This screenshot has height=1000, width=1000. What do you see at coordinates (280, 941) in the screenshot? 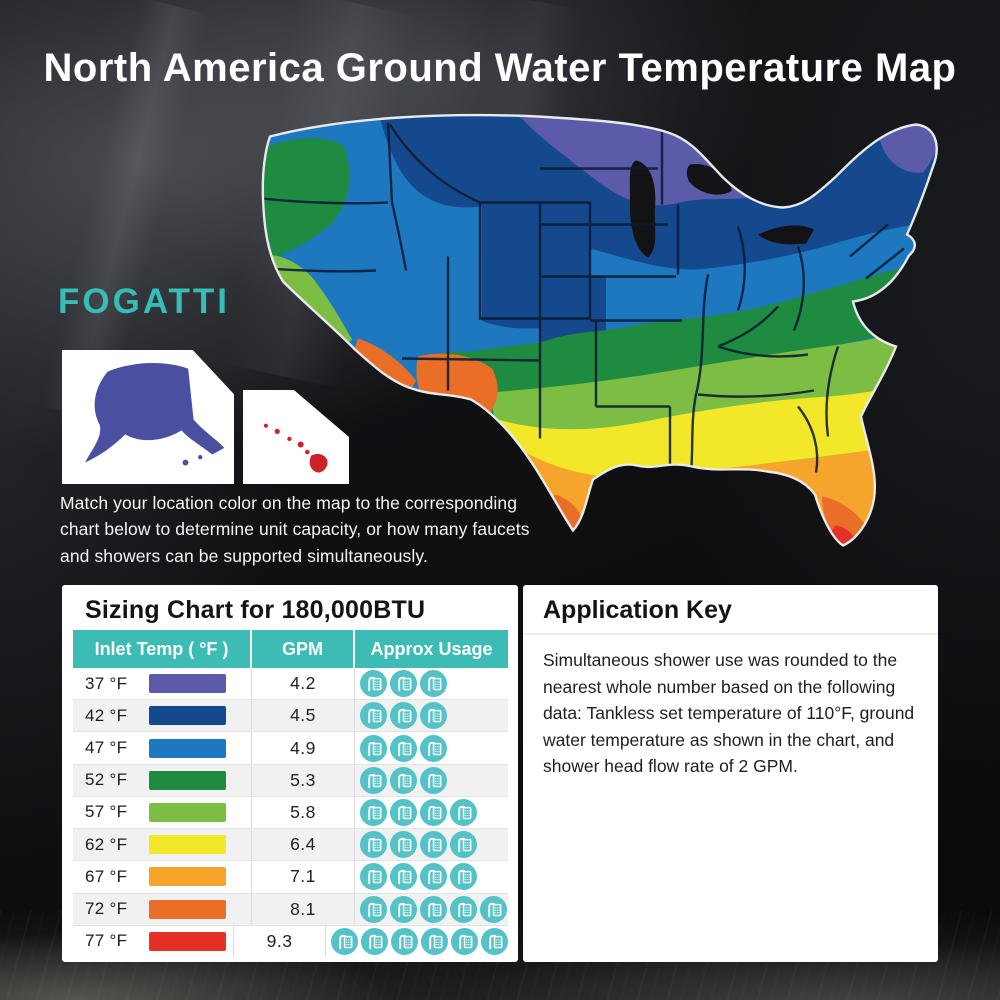
I see `gpm-cell: 9.3` at bounding box center [280, 941].